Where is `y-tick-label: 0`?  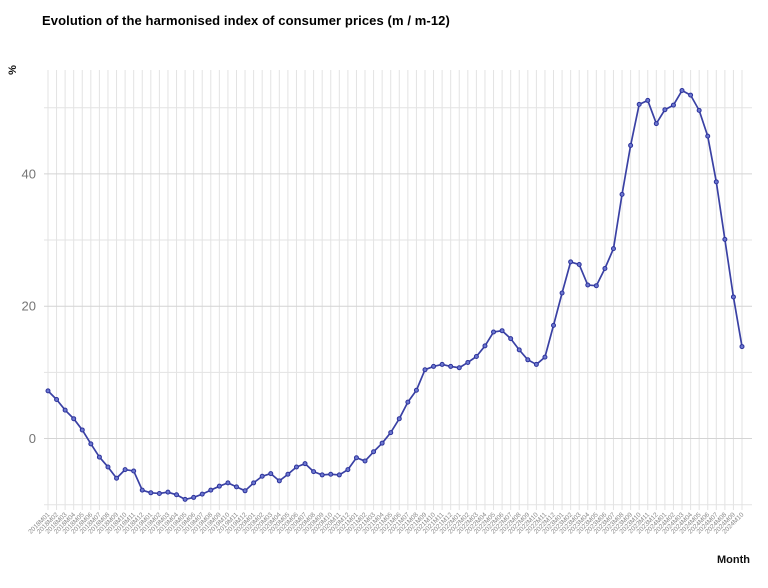
y-tick-label: 0 is located at coordinates (32, 438).